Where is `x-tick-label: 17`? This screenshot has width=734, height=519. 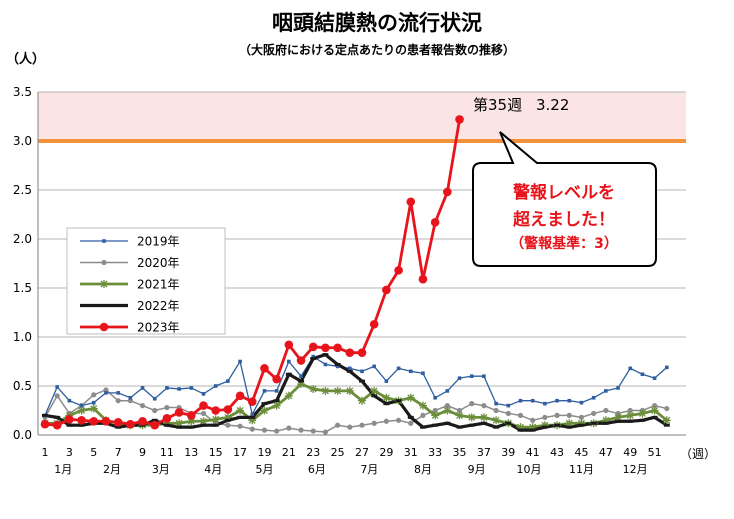
x-tick-label: 17 is located at coordinates (240, 452).